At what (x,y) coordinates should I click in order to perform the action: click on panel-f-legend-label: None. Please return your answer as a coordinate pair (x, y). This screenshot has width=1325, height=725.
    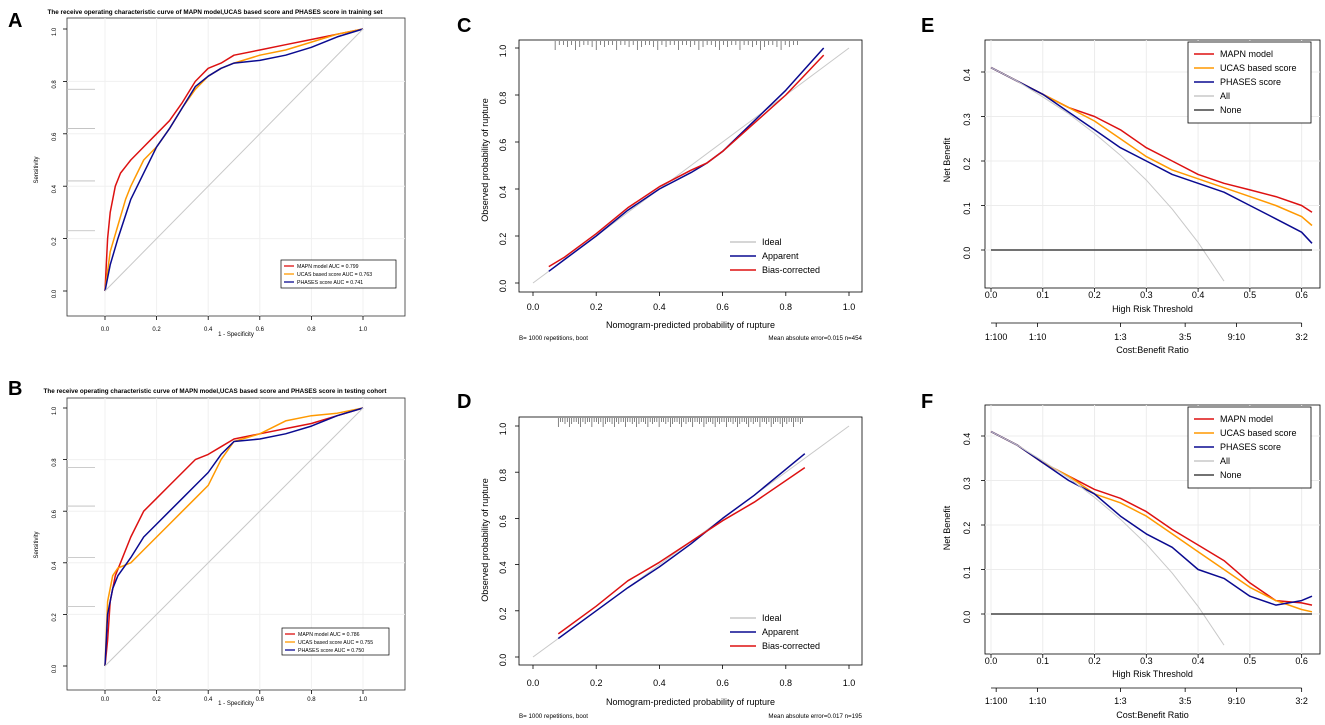
    Looking at the image, I should click on (1231, 475).